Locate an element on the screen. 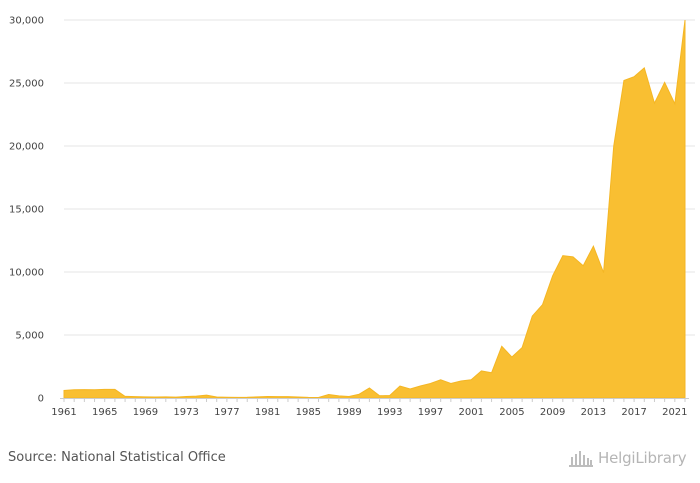 This screenshot has height=483, width=700. x-tick-label: 1989 is located at coordinates (348, 412).